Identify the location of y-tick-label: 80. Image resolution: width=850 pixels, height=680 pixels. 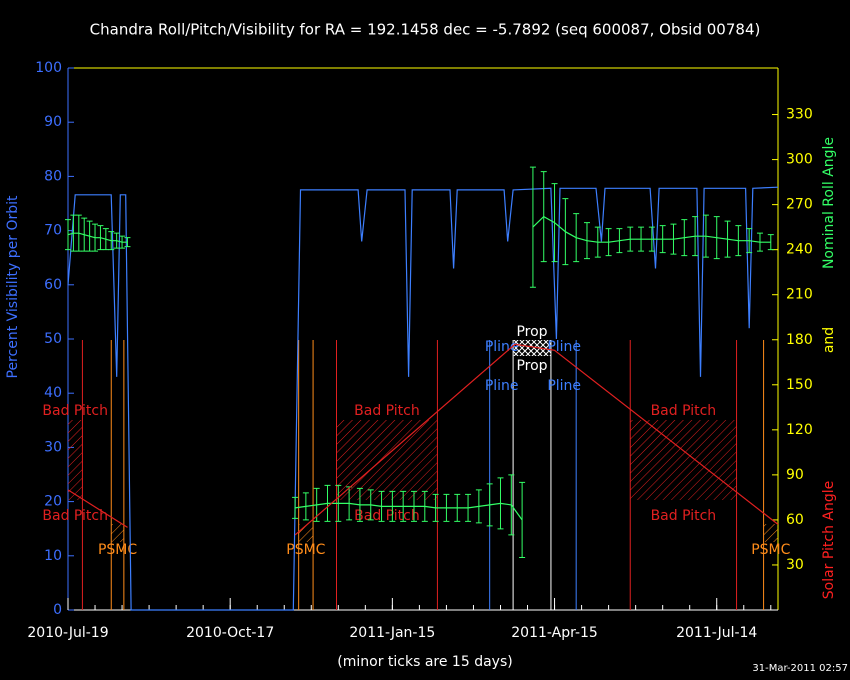
(53, 176).